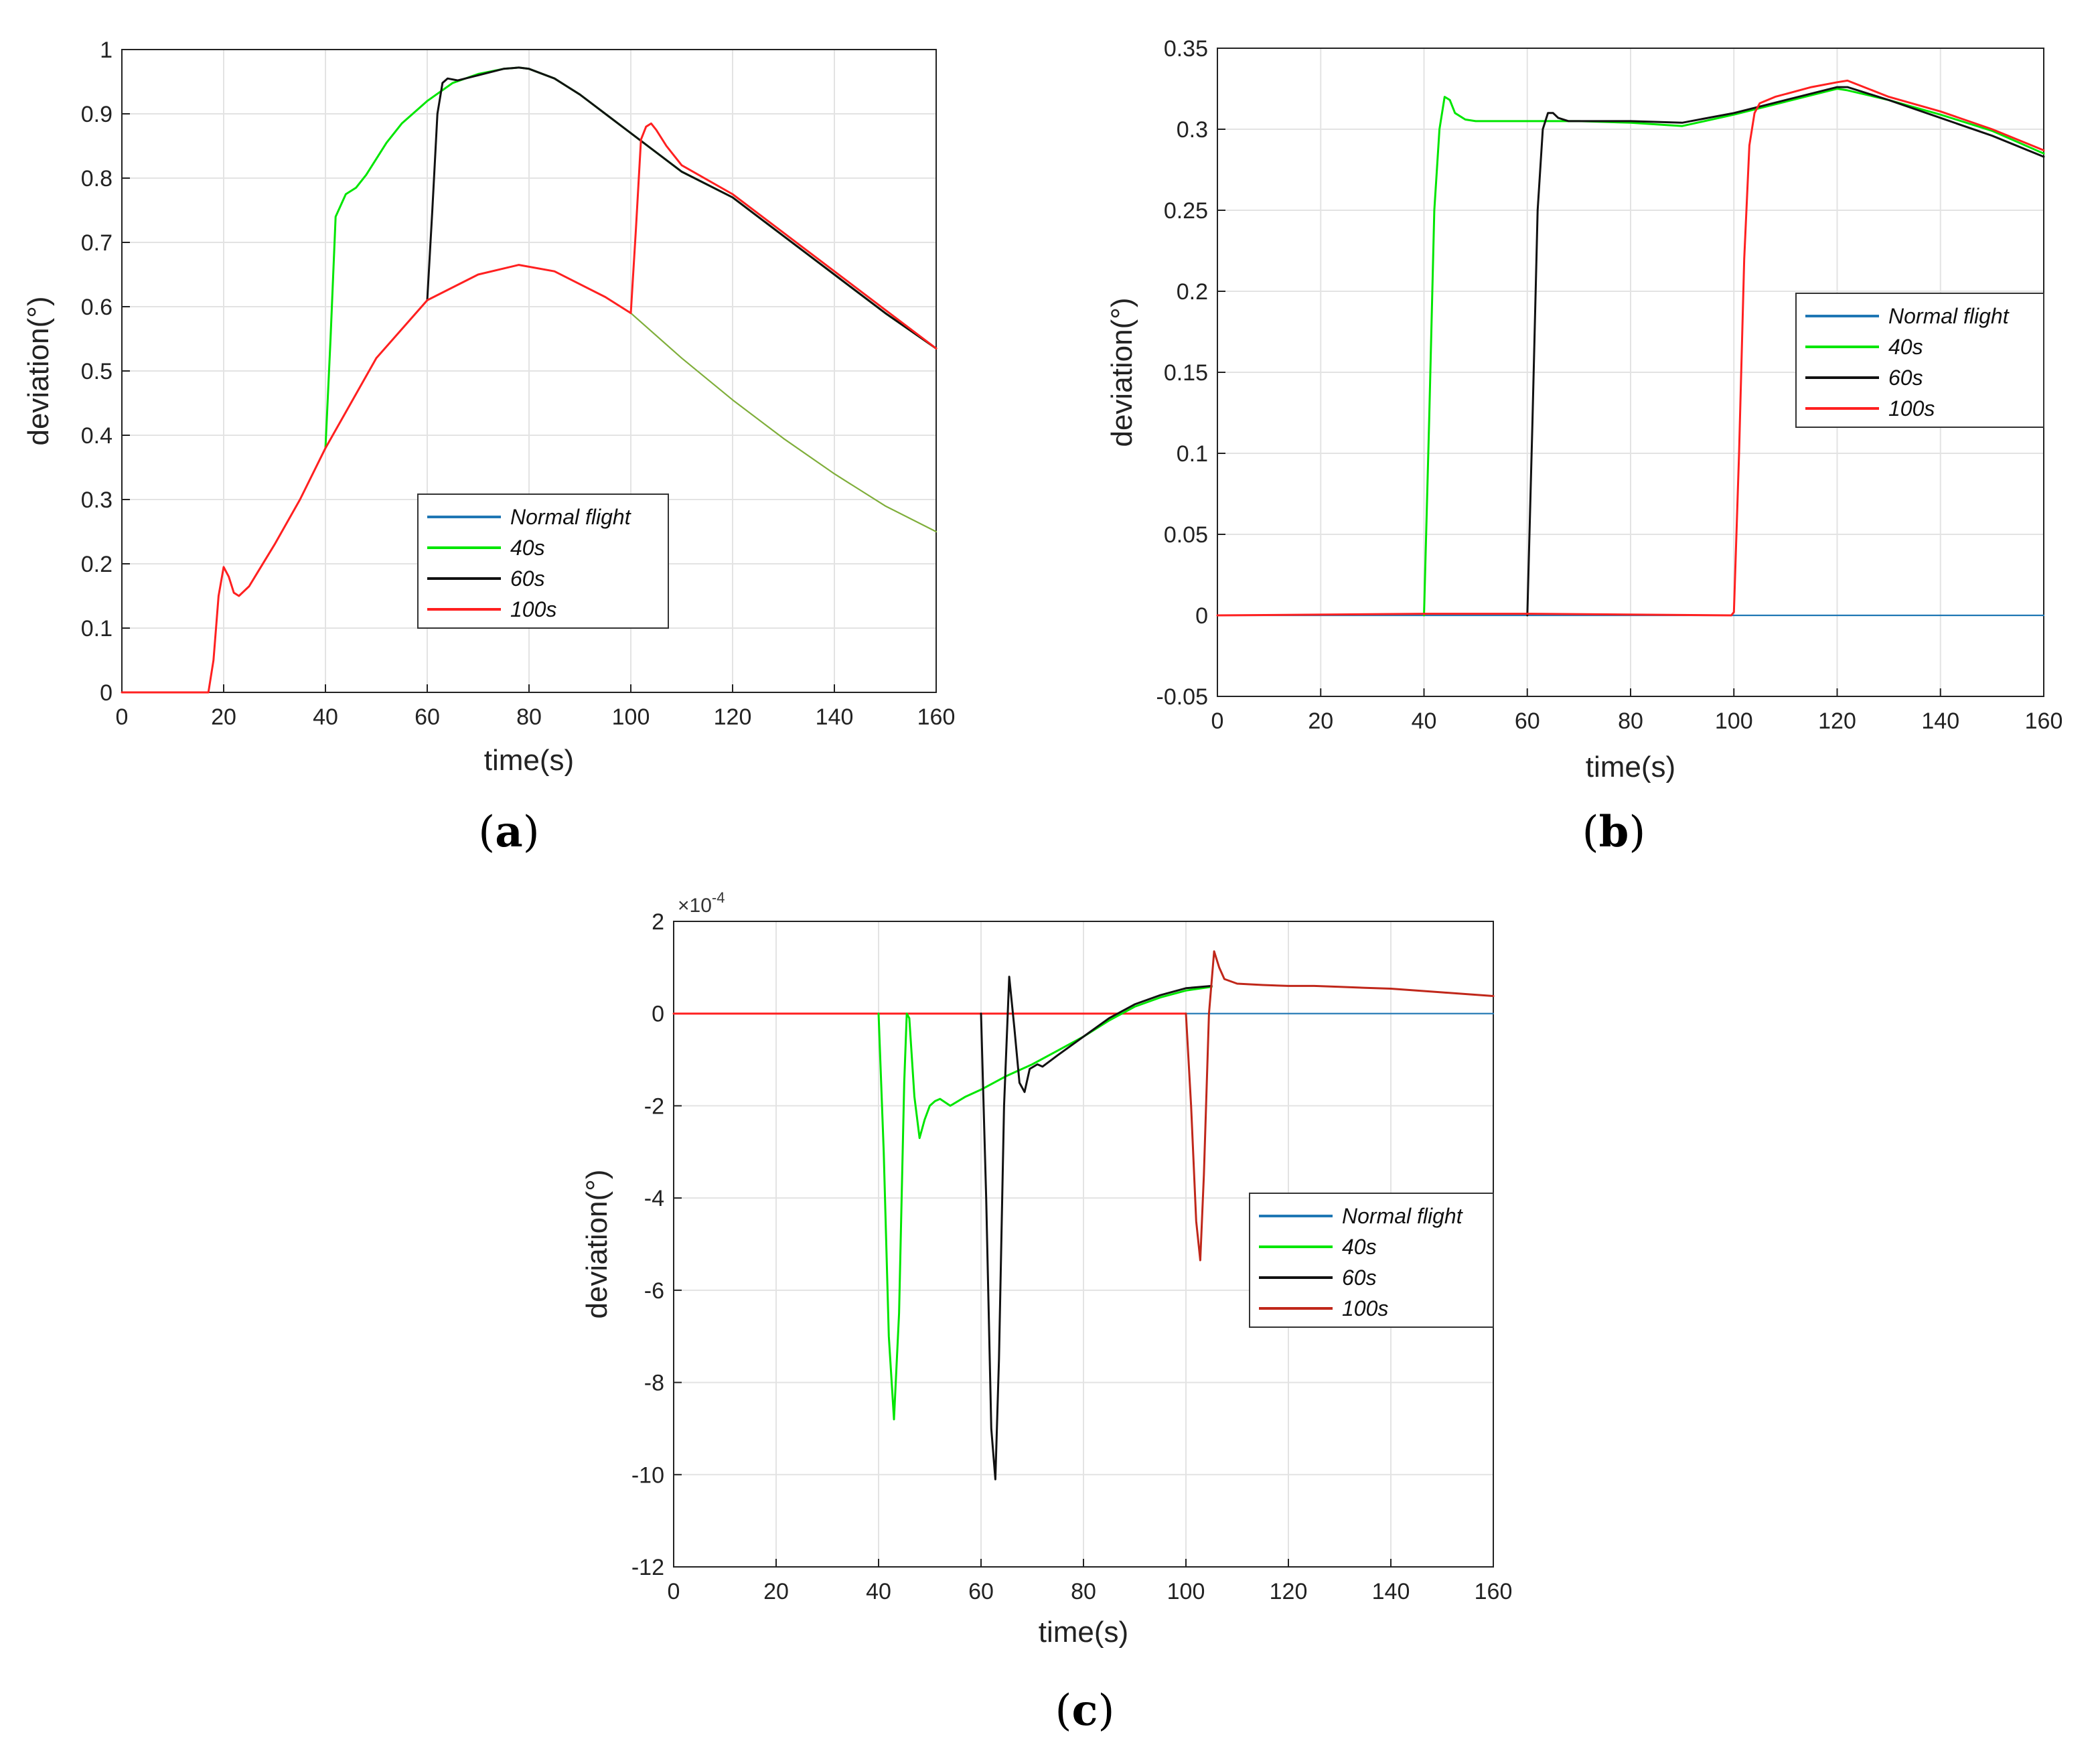 The image size is (2100, 1747). What do you see at coordinates (1182, 697) in the screenshot?
I see `y-tick-label: -0.05` at bounding box center [1182, 697].